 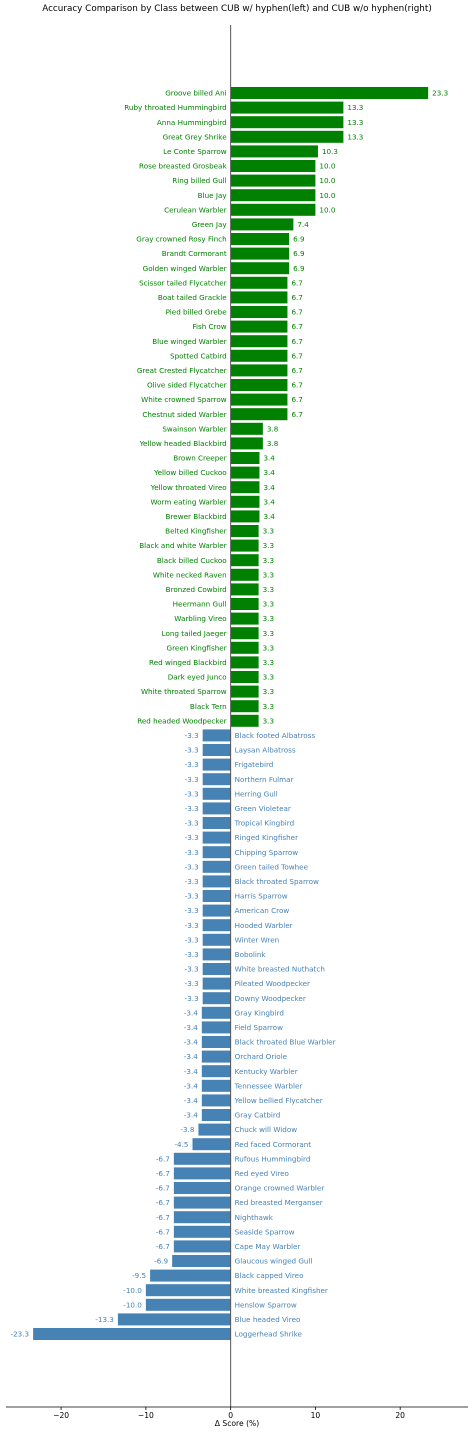 I want to click on category-label: Green Kingfisher, so click(x=197, y=647).